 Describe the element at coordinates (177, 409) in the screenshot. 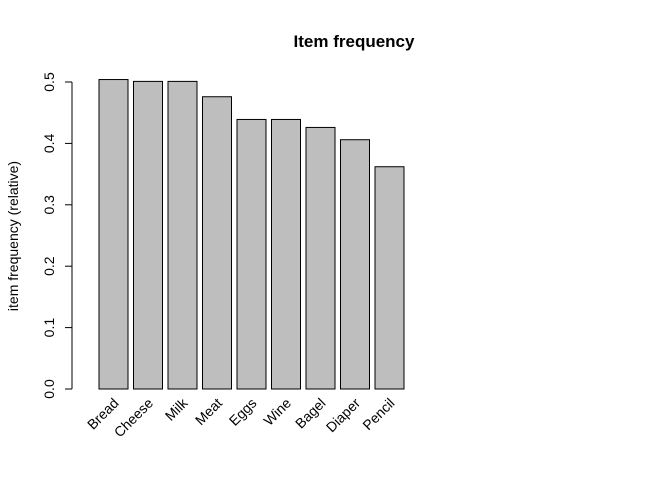

I see `x-tick-label-milk: Milk` at that location.